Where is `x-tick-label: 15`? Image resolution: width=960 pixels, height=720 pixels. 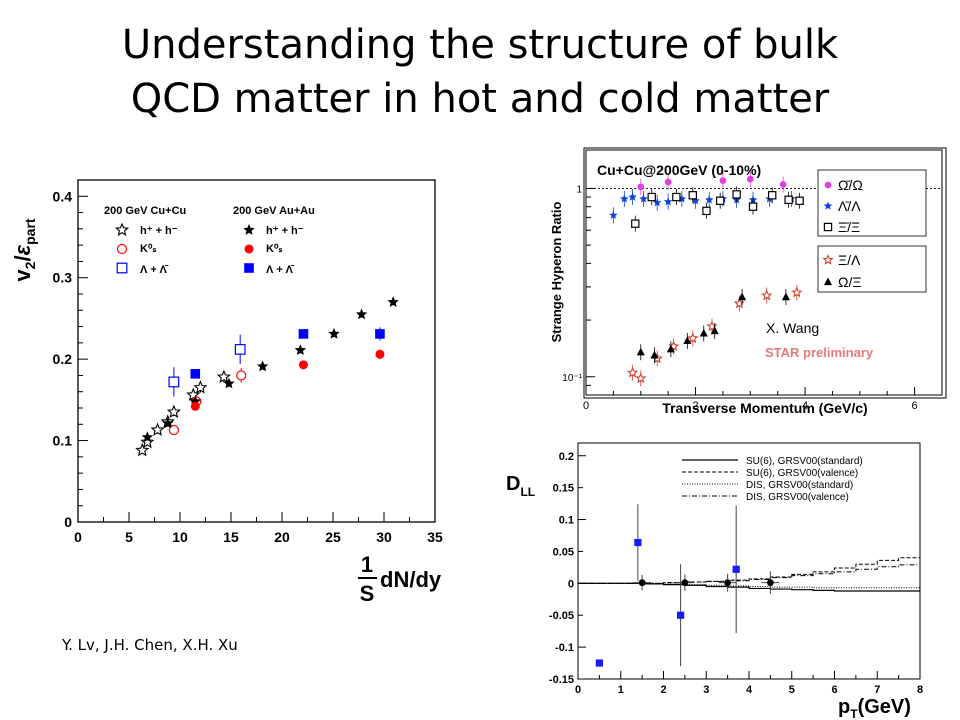
x-tick-label: 15 is located at coordinates (231, 537).